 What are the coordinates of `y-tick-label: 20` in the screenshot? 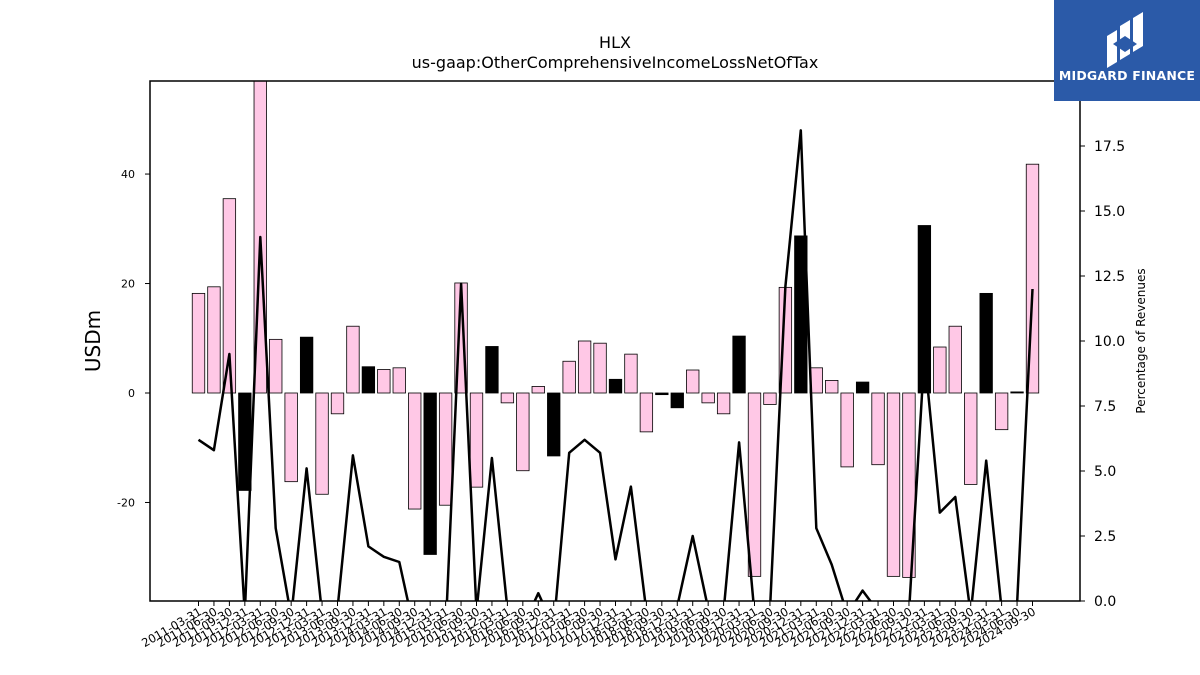 It's located at (128, 284).